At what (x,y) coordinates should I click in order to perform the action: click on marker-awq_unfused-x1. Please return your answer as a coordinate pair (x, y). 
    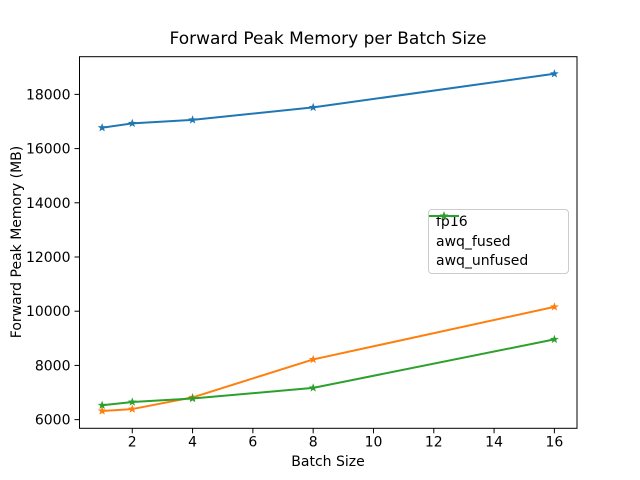
    Looking at the image, I should click on (102, 404).